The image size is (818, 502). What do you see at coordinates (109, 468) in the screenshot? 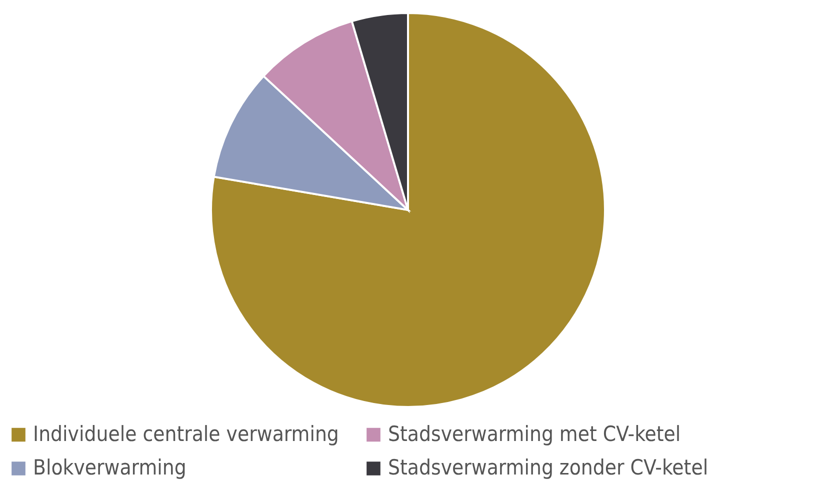
I see `legend-label: Blokverwarming` at bounding box center [109, 468].